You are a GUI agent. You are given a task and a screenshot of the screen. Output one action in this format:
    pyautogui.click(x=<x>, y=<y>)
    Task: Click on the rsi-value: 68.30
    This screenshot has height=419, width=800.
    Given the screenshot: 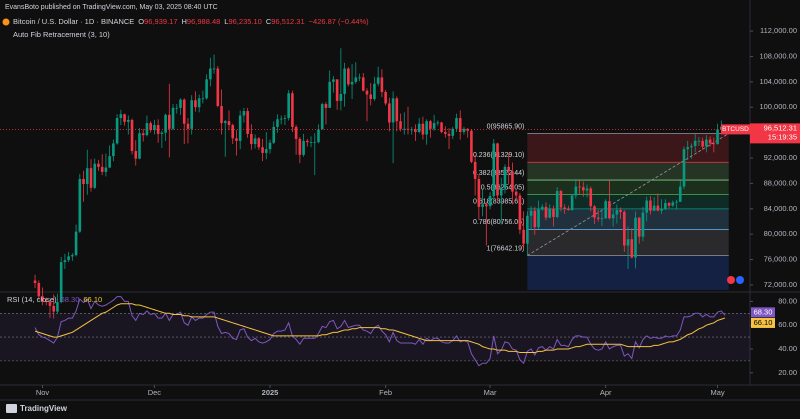 What is the action you would take?
    pyautogui.click(x=70, y=299)
    